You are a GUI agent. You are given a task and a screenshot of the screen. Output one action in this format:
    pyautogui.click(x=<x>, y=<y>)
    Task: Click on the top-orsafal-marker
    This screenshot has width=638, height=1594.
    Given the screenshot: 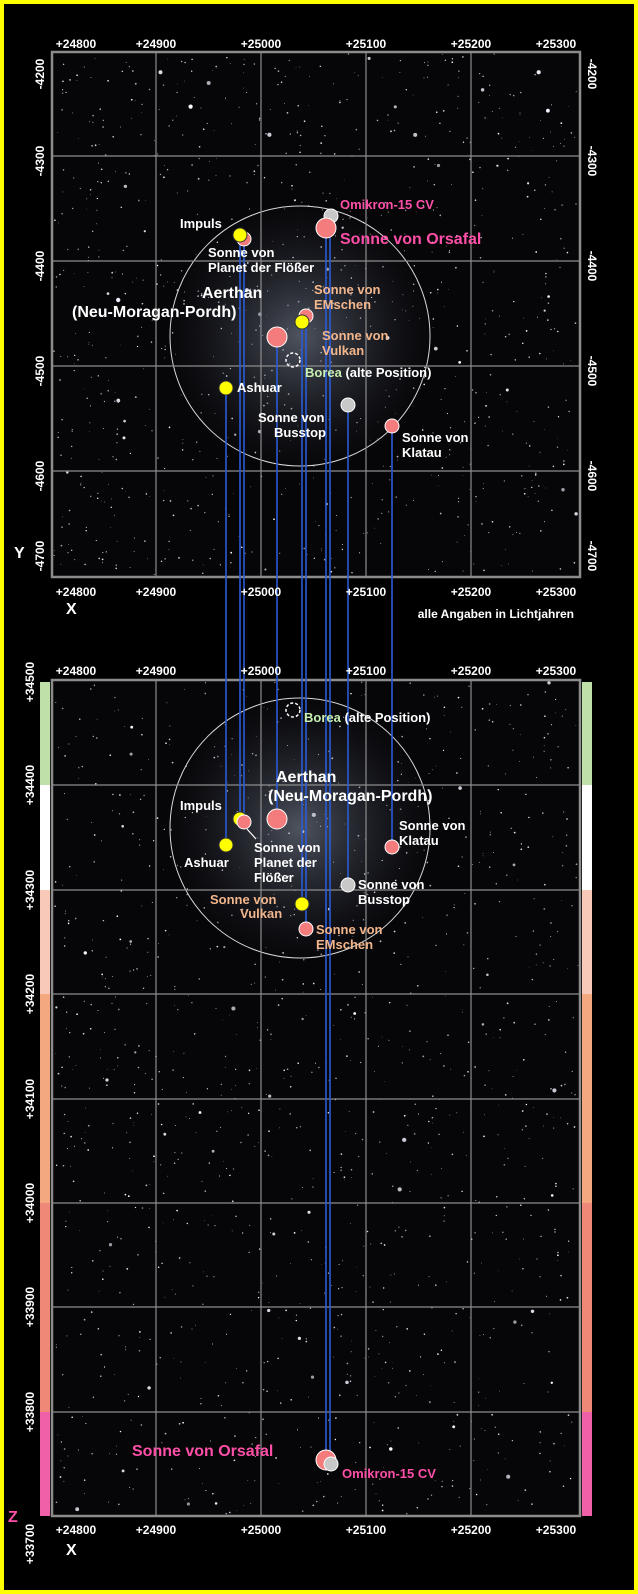 What is the action you would take?
    pyautogui.click(x=326, y=228)
    